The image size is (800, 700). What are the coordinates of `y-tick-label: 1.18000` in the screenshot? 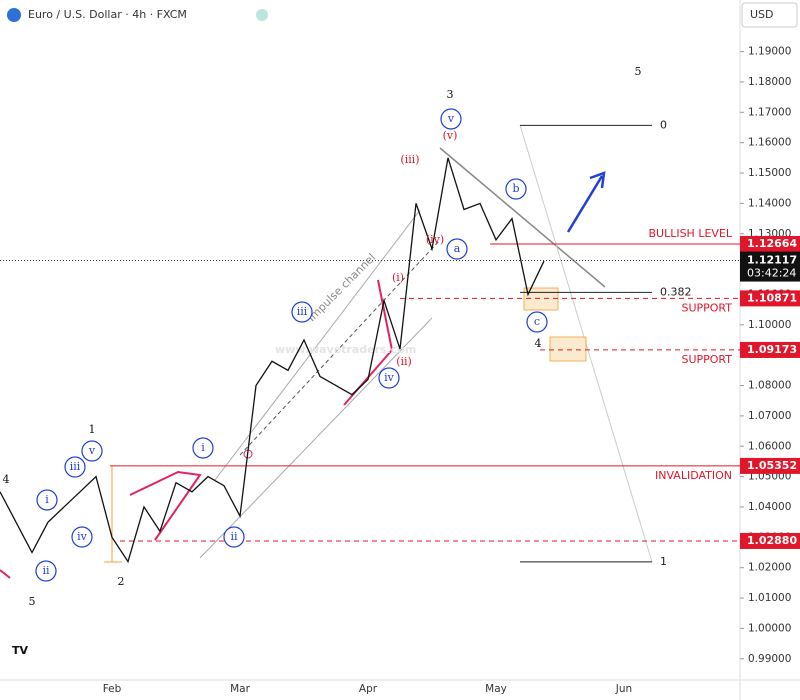 It's located at (769, 82).